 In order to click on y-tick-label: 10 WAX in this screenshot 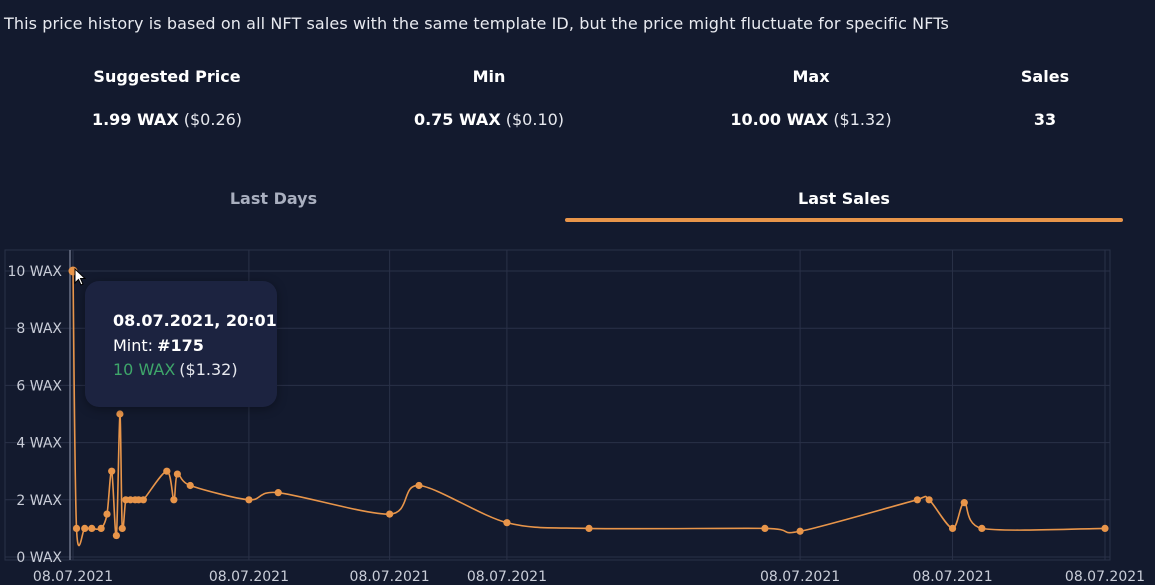, I will do `click(34, 272)`.